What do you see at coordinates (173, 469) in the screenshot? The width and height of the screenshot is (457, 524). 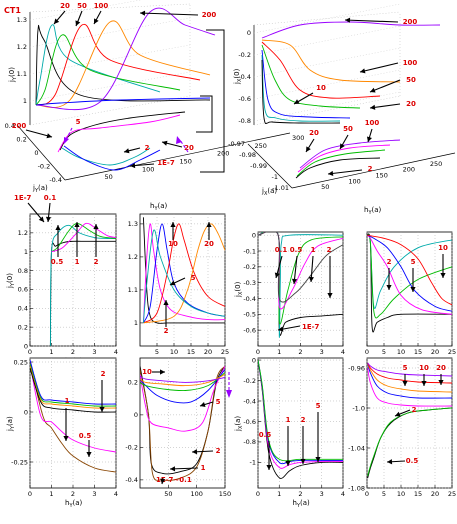 I see `arrow-1-head` at bounding box center [173, 469].